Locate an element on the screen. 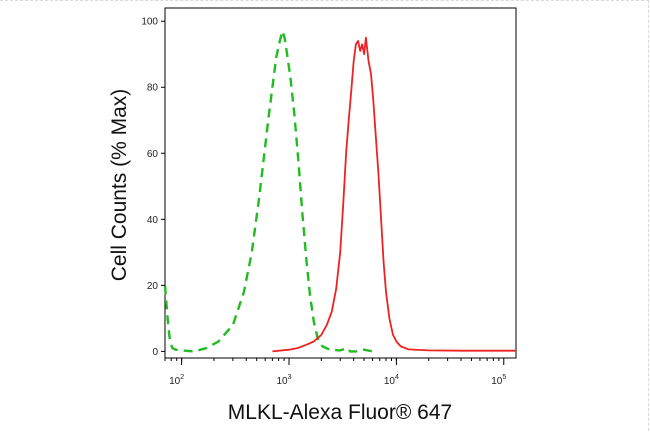 Image resolution: width=650 pixels, height=433 pixels. y-tick-label-80: 80 is located at coordinates (153, 88).